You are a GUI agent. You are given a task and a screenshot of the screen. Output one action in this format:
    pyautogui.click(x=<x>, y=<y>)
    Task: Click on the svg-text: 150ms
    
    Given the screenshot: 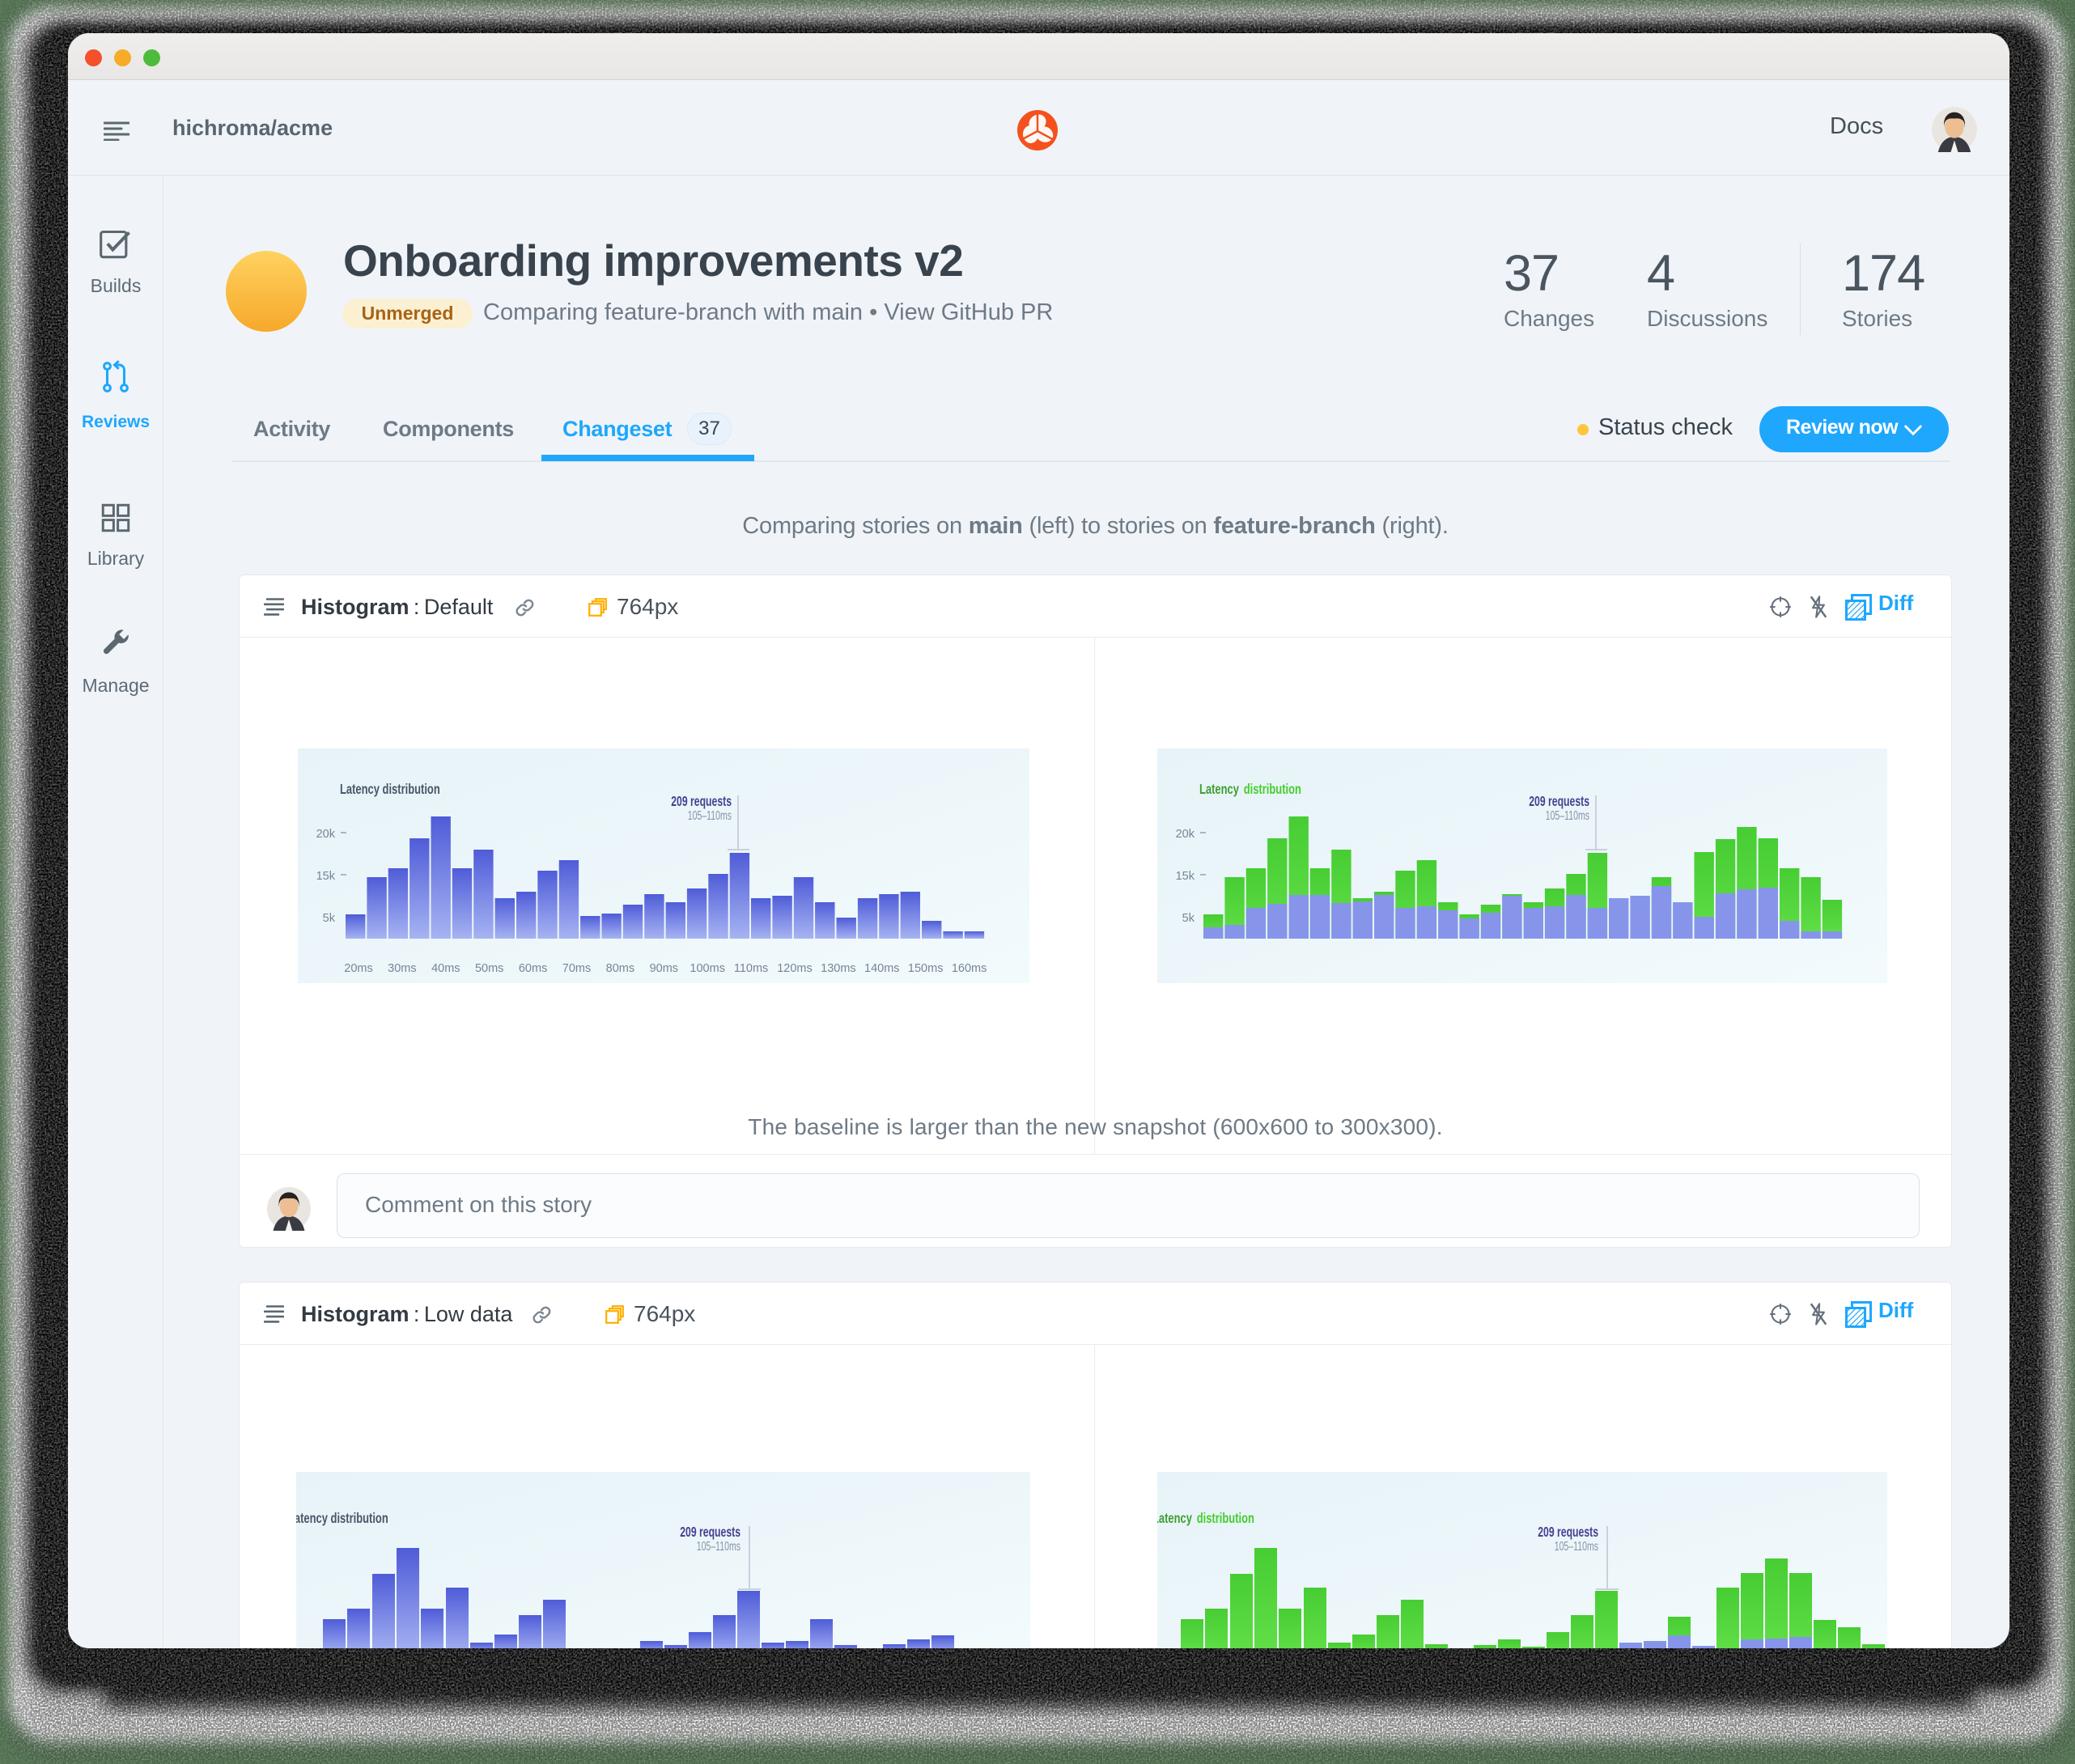 What is the action you would take?
    pyautogui.click(x=926, y=968)
    